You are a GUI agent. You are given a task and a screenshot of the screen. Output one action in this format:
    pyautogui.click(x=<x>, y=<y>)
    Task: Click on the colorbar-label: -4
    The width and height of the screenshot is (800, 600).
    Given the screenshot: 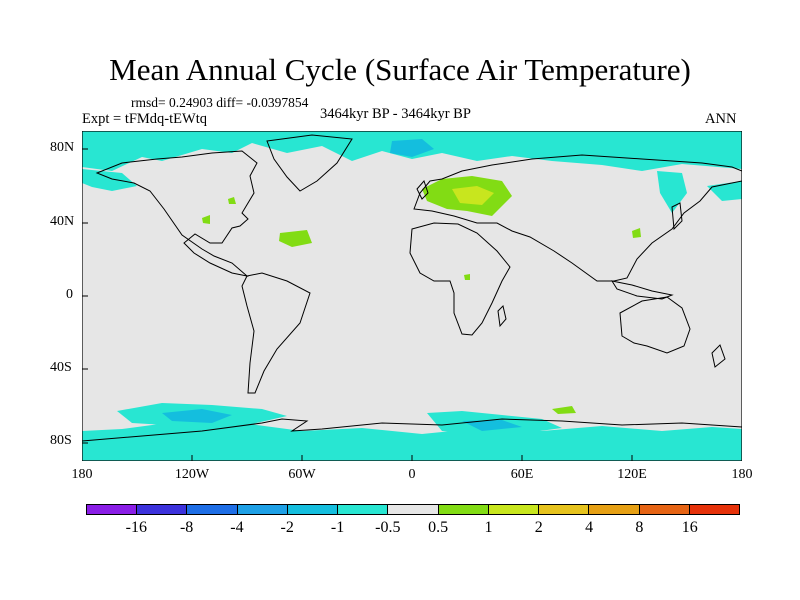 What is the action you would take?
    pyautogui.click(x=237, y=527)
    